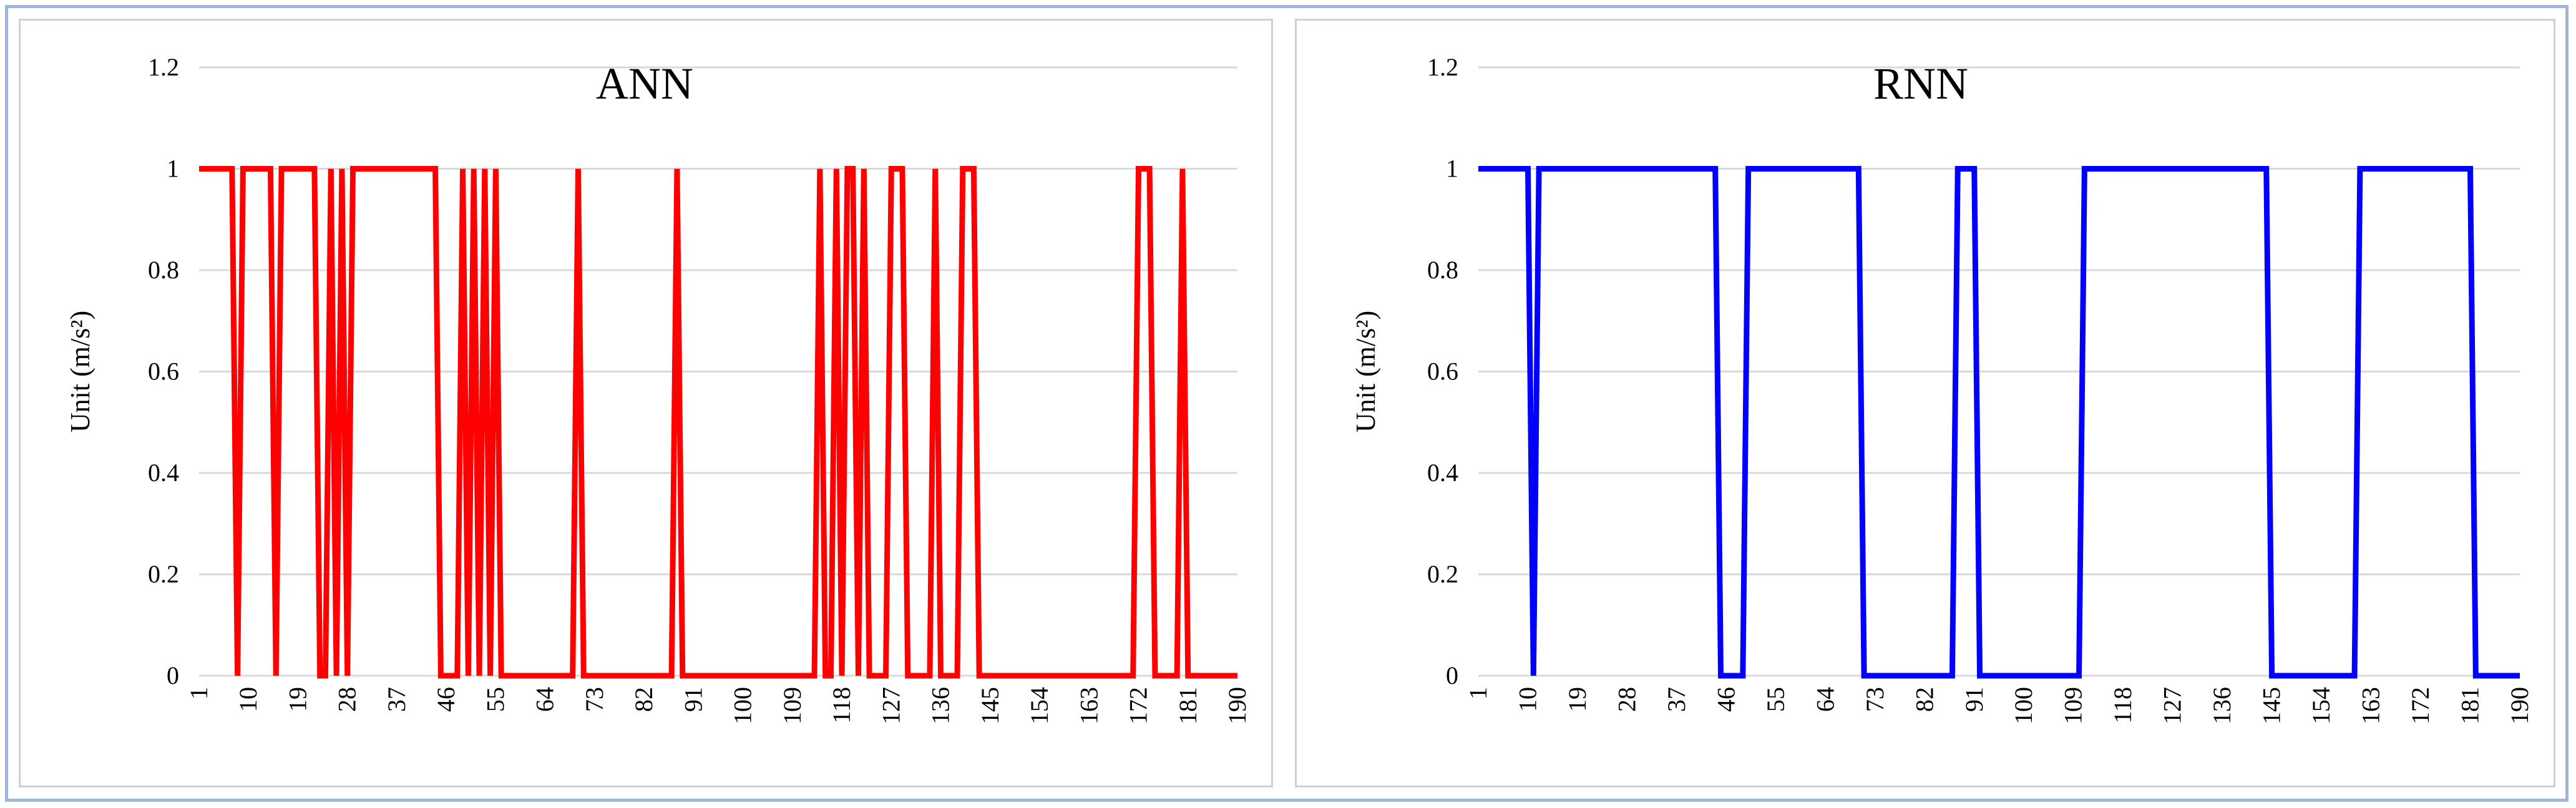 The height and width of the screenshot is (808, 2576). Describe the element at coordinates (347, 699) in the screenshot. I see `ann-xtick-label: 28` at that location.